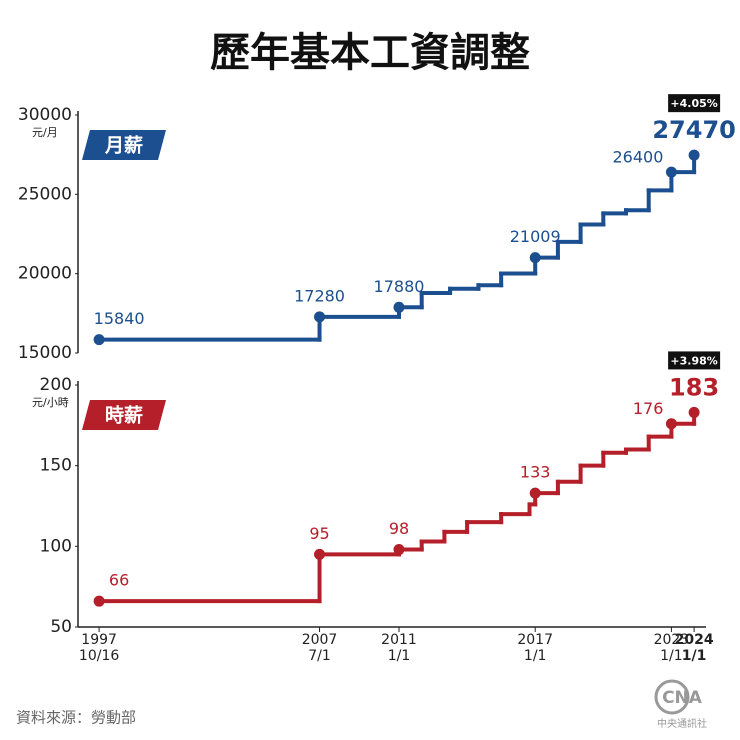  I want to click on value-label: 17880, so click(399, 286).